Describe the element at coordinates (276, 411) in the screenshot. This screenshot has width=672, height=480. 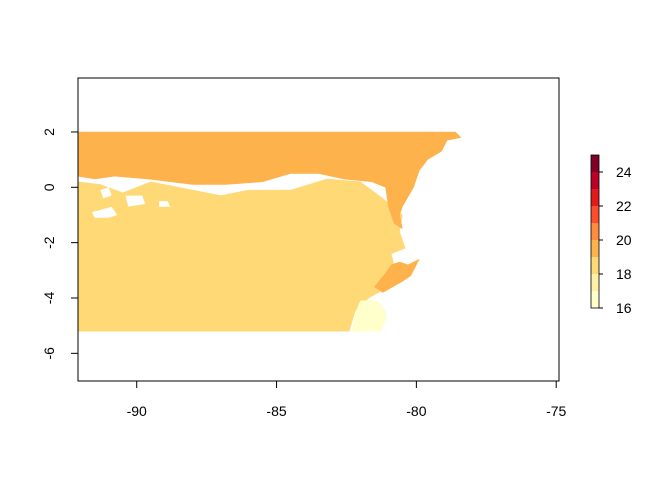
I see `x-tick-label: -85` at that location.